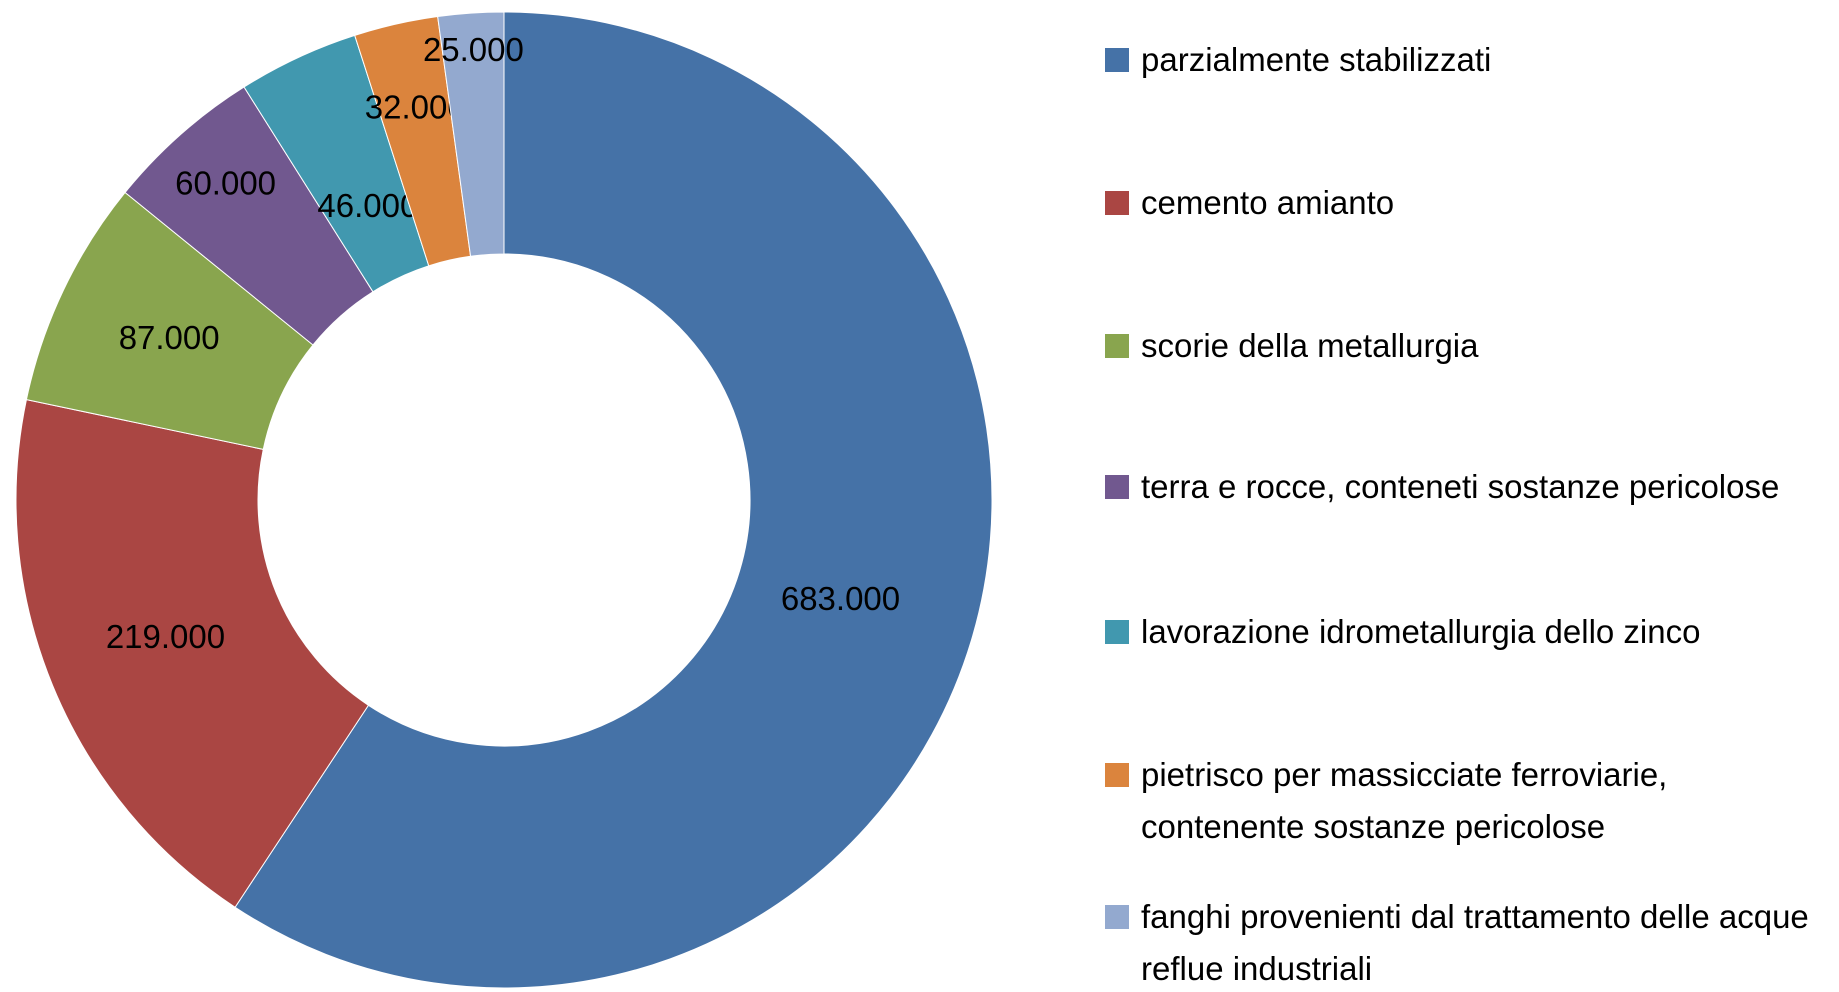  I want to click on legend-entry: parzialmente stabilizzati, so click(1465, 60).